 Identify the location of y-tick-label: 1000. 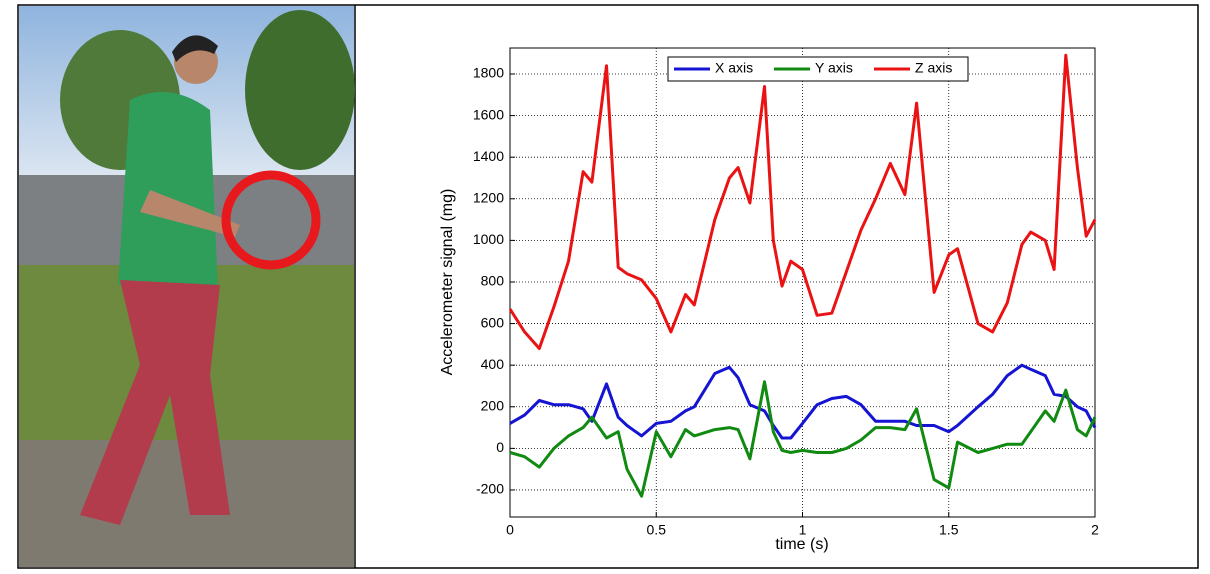
(488, 239).